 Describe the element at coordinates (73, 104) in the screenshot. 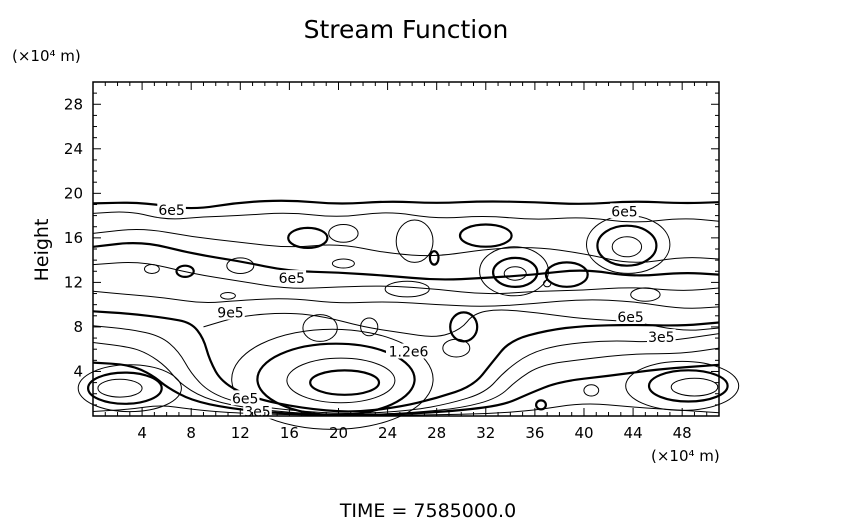

I see `y-tick-label-28: 28` at that location.